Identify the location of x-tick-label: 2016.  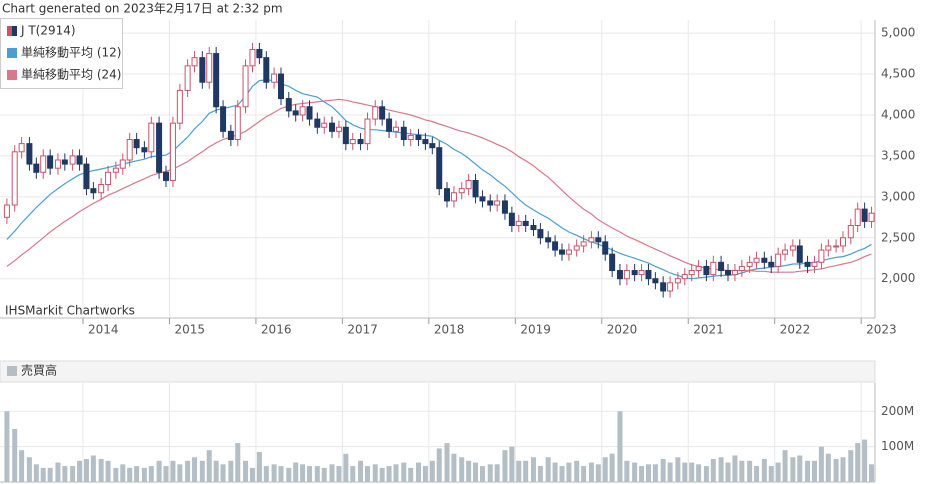
(276, 330).